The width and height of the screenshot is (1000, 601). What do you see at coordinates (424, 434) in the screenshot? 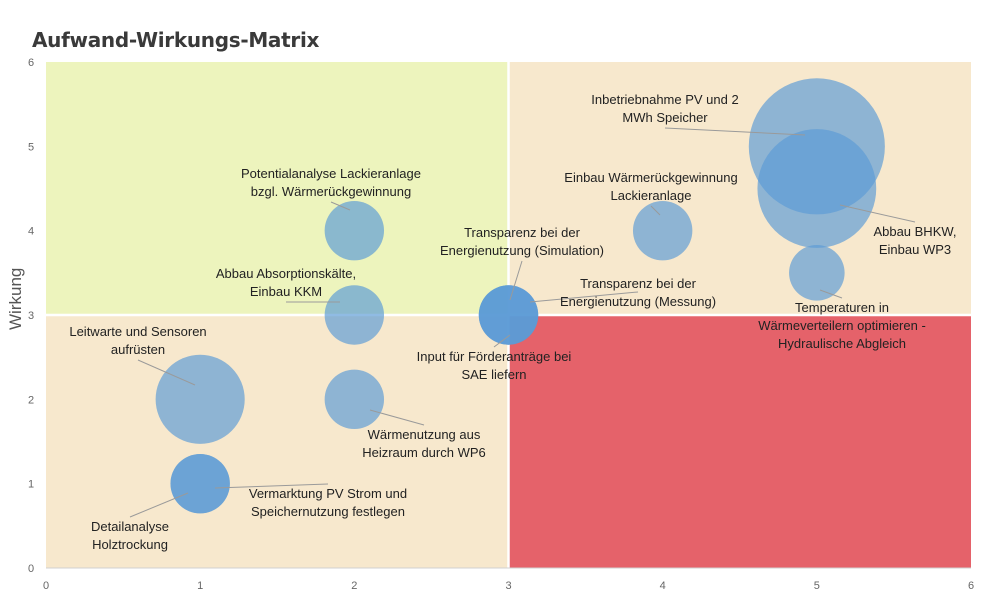
I see `bubble-label: Wärmenutzung aus` at bounding box center [424, 434].